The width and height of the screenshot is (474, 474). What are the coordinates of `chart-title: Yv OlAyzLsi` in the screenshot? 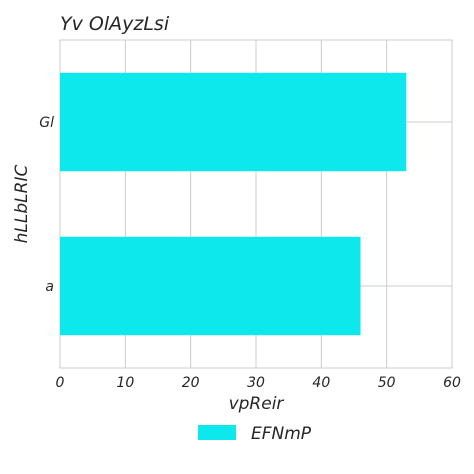 It's located at (115, 24).